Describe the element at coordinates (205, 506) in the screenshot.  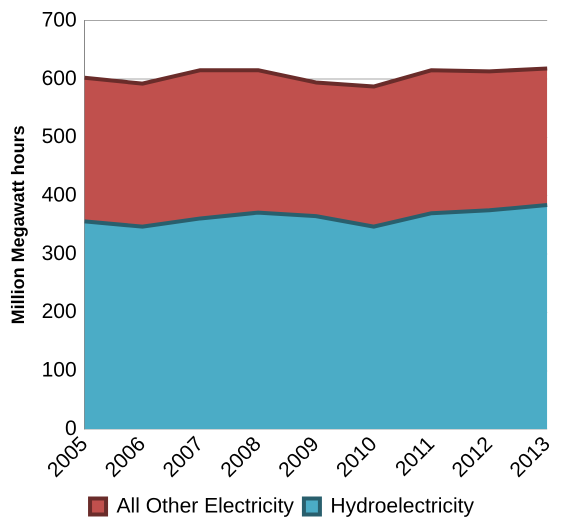
I see `legend-label: All Other Electricity` at that location.